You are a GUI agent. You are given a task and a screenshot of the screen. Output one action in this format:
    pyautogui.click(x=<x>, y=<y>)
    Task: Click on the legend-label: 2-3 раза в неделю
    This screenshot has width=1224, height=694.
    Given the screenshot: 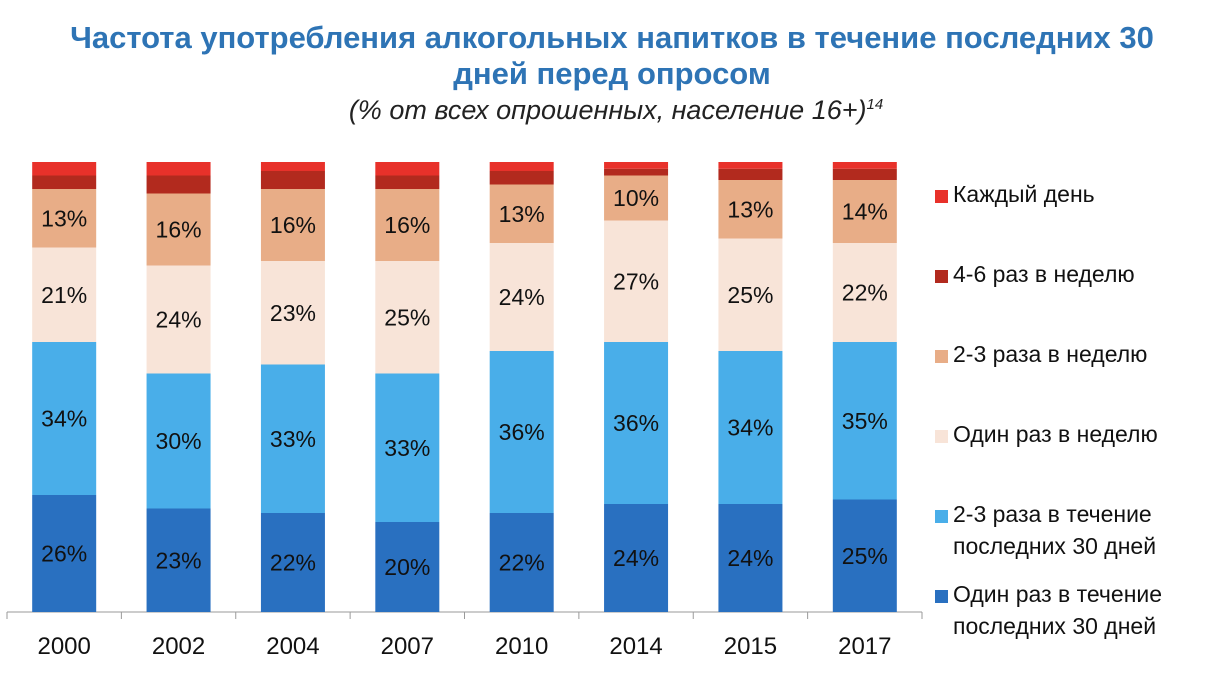 What is the action you would take?
    pyautogui.click(x=1050, y=354)
    